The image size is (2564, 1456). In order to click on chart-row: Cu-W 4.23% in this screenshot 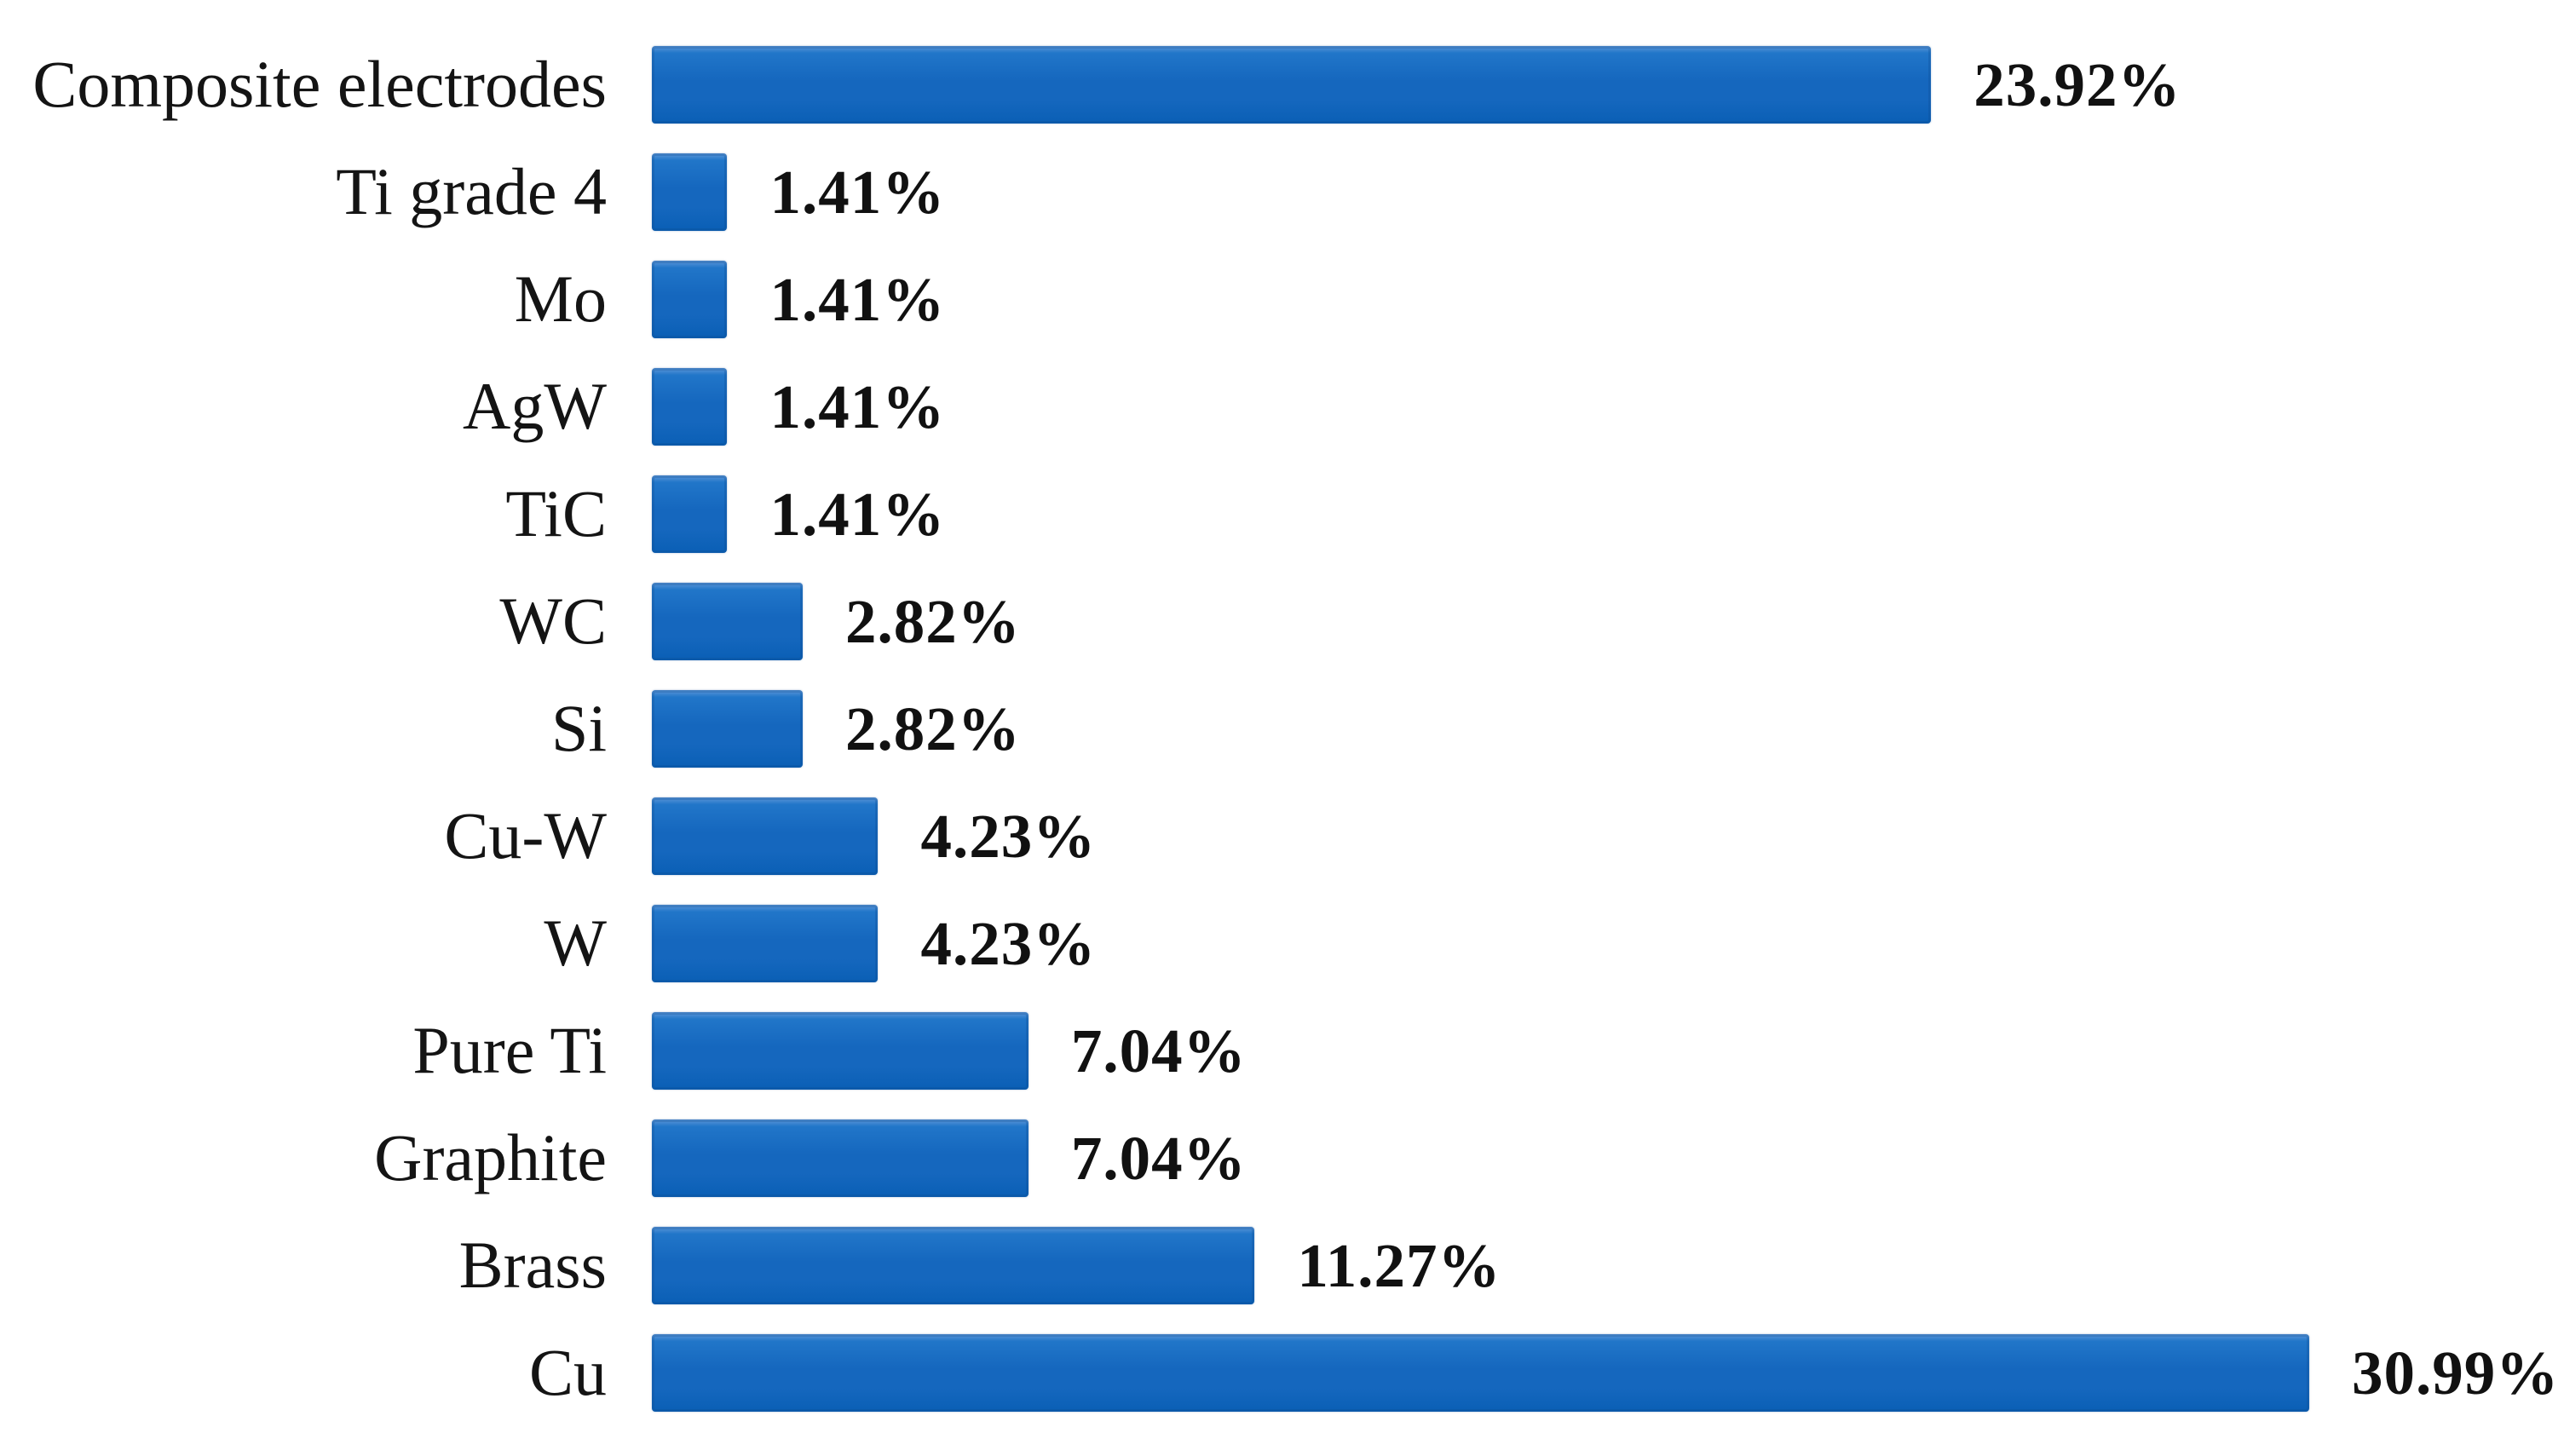, I will do `click(1282, 835)`.